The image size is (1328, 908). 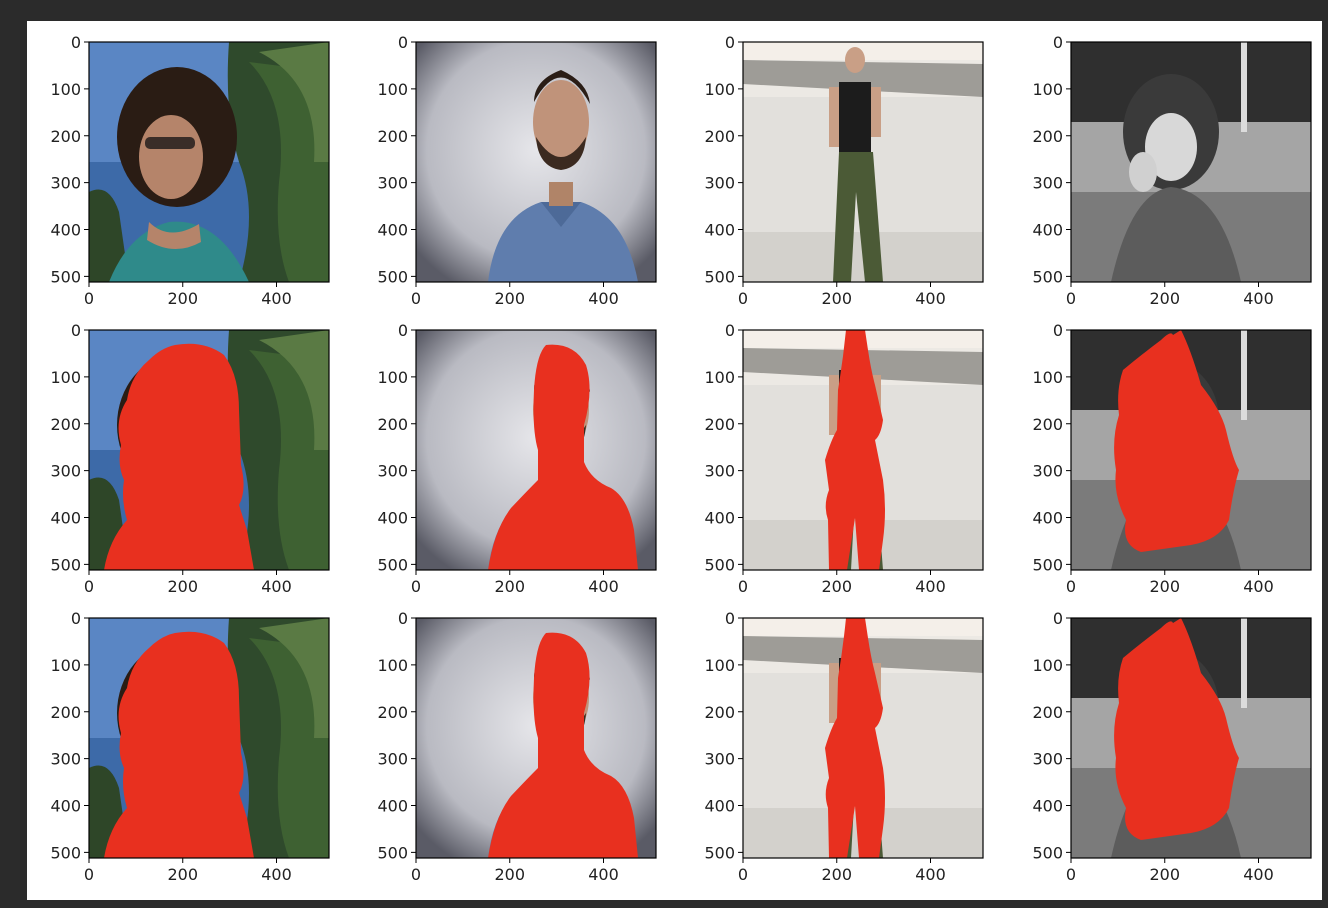 What do you see at coordinates (517, 458) in the screenshot?
I see `subplot-r2-c2: 0 200 400 0 100 200 300 400 500` at bounding box center [517, 458].